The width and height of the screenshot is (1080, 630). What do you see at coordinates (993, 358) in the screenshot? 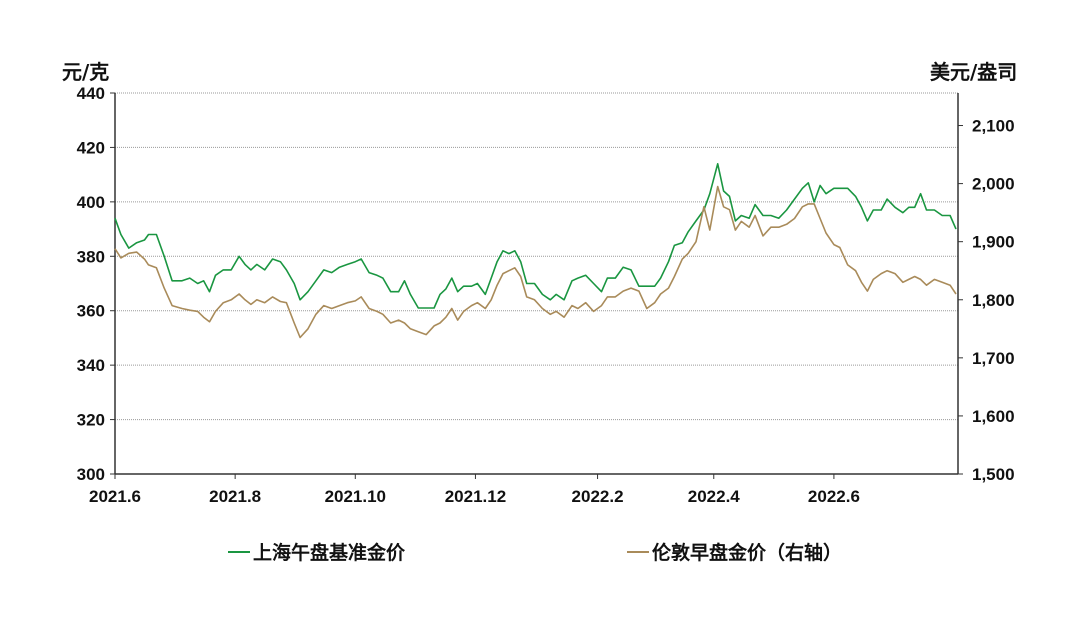
I see `right-tick-label: 1,700` at bounding box center [993, 358].